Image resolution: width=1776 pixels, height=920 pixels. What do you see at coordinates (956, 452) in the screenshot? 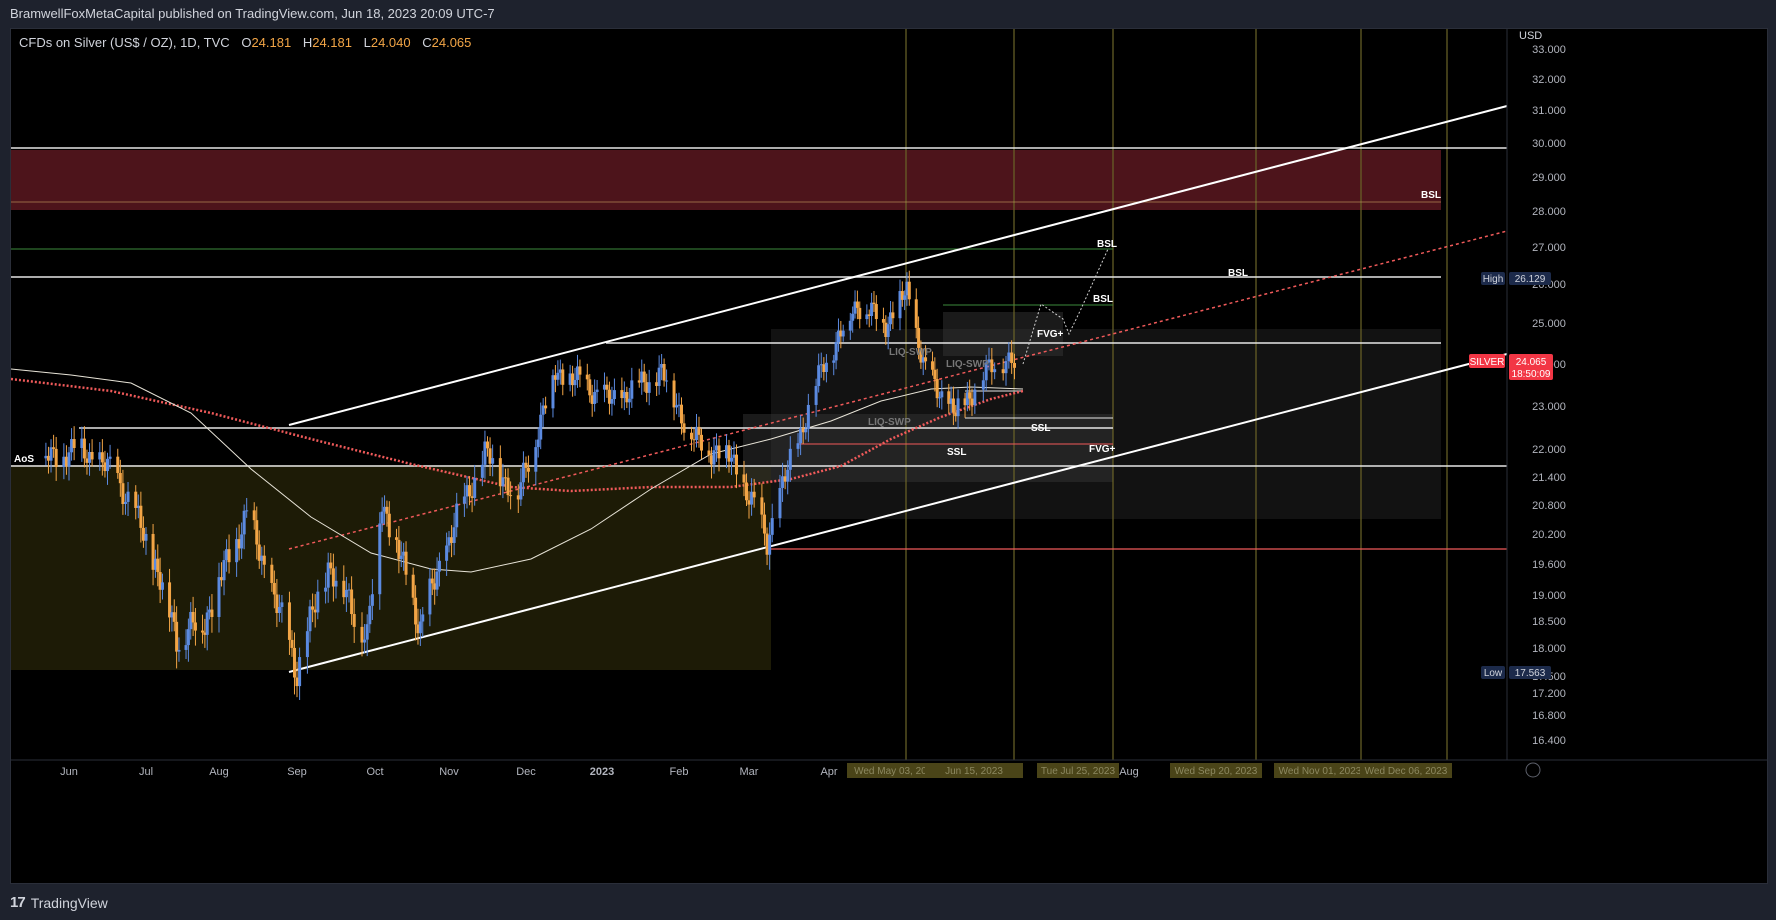
I see `chart-annotation: SSL` at bounding box center [956, 452].